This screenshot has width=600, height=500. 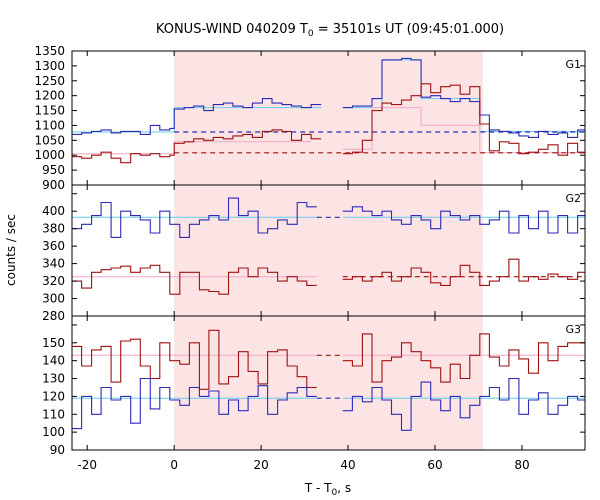 What do you see at coordinates (260, 465) in the screenshot?
I see `xtick-label: 20` at bounding box center [260, 465].